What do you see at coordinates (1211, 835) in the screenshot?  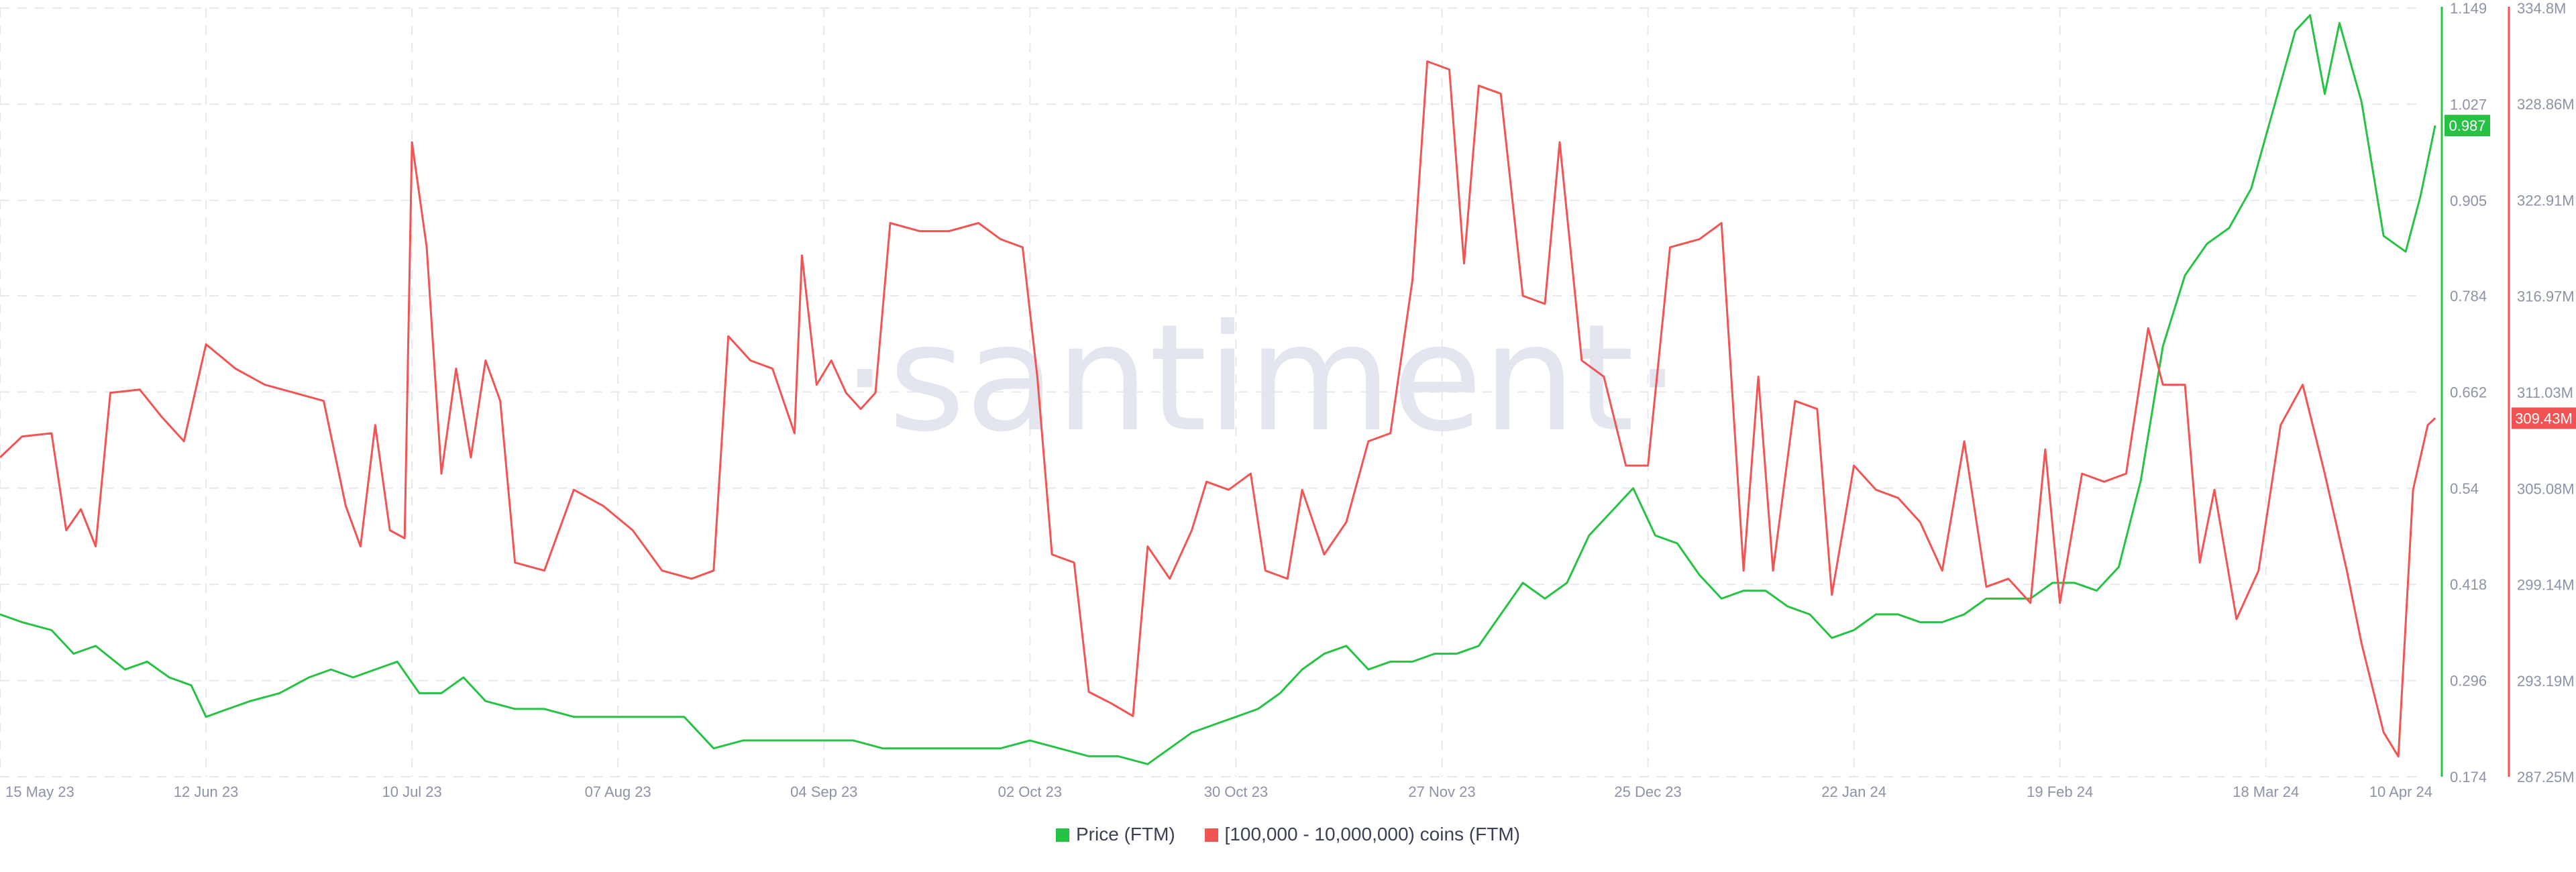 I see `legend-swatch-holders` at bounding box center [1211, 835].